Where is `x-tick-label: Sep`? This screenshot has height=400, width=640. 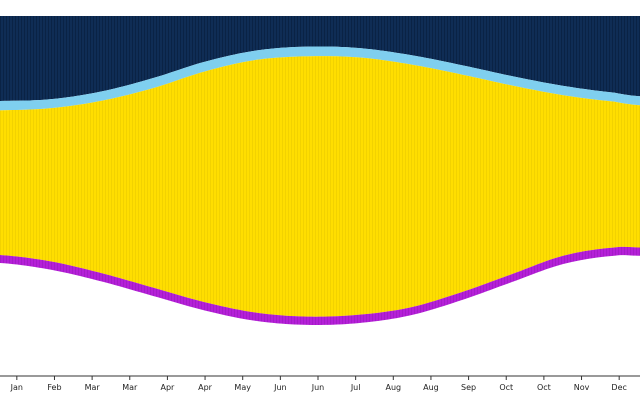 x-tick-label: Sep is located at coordinates (468, 387).